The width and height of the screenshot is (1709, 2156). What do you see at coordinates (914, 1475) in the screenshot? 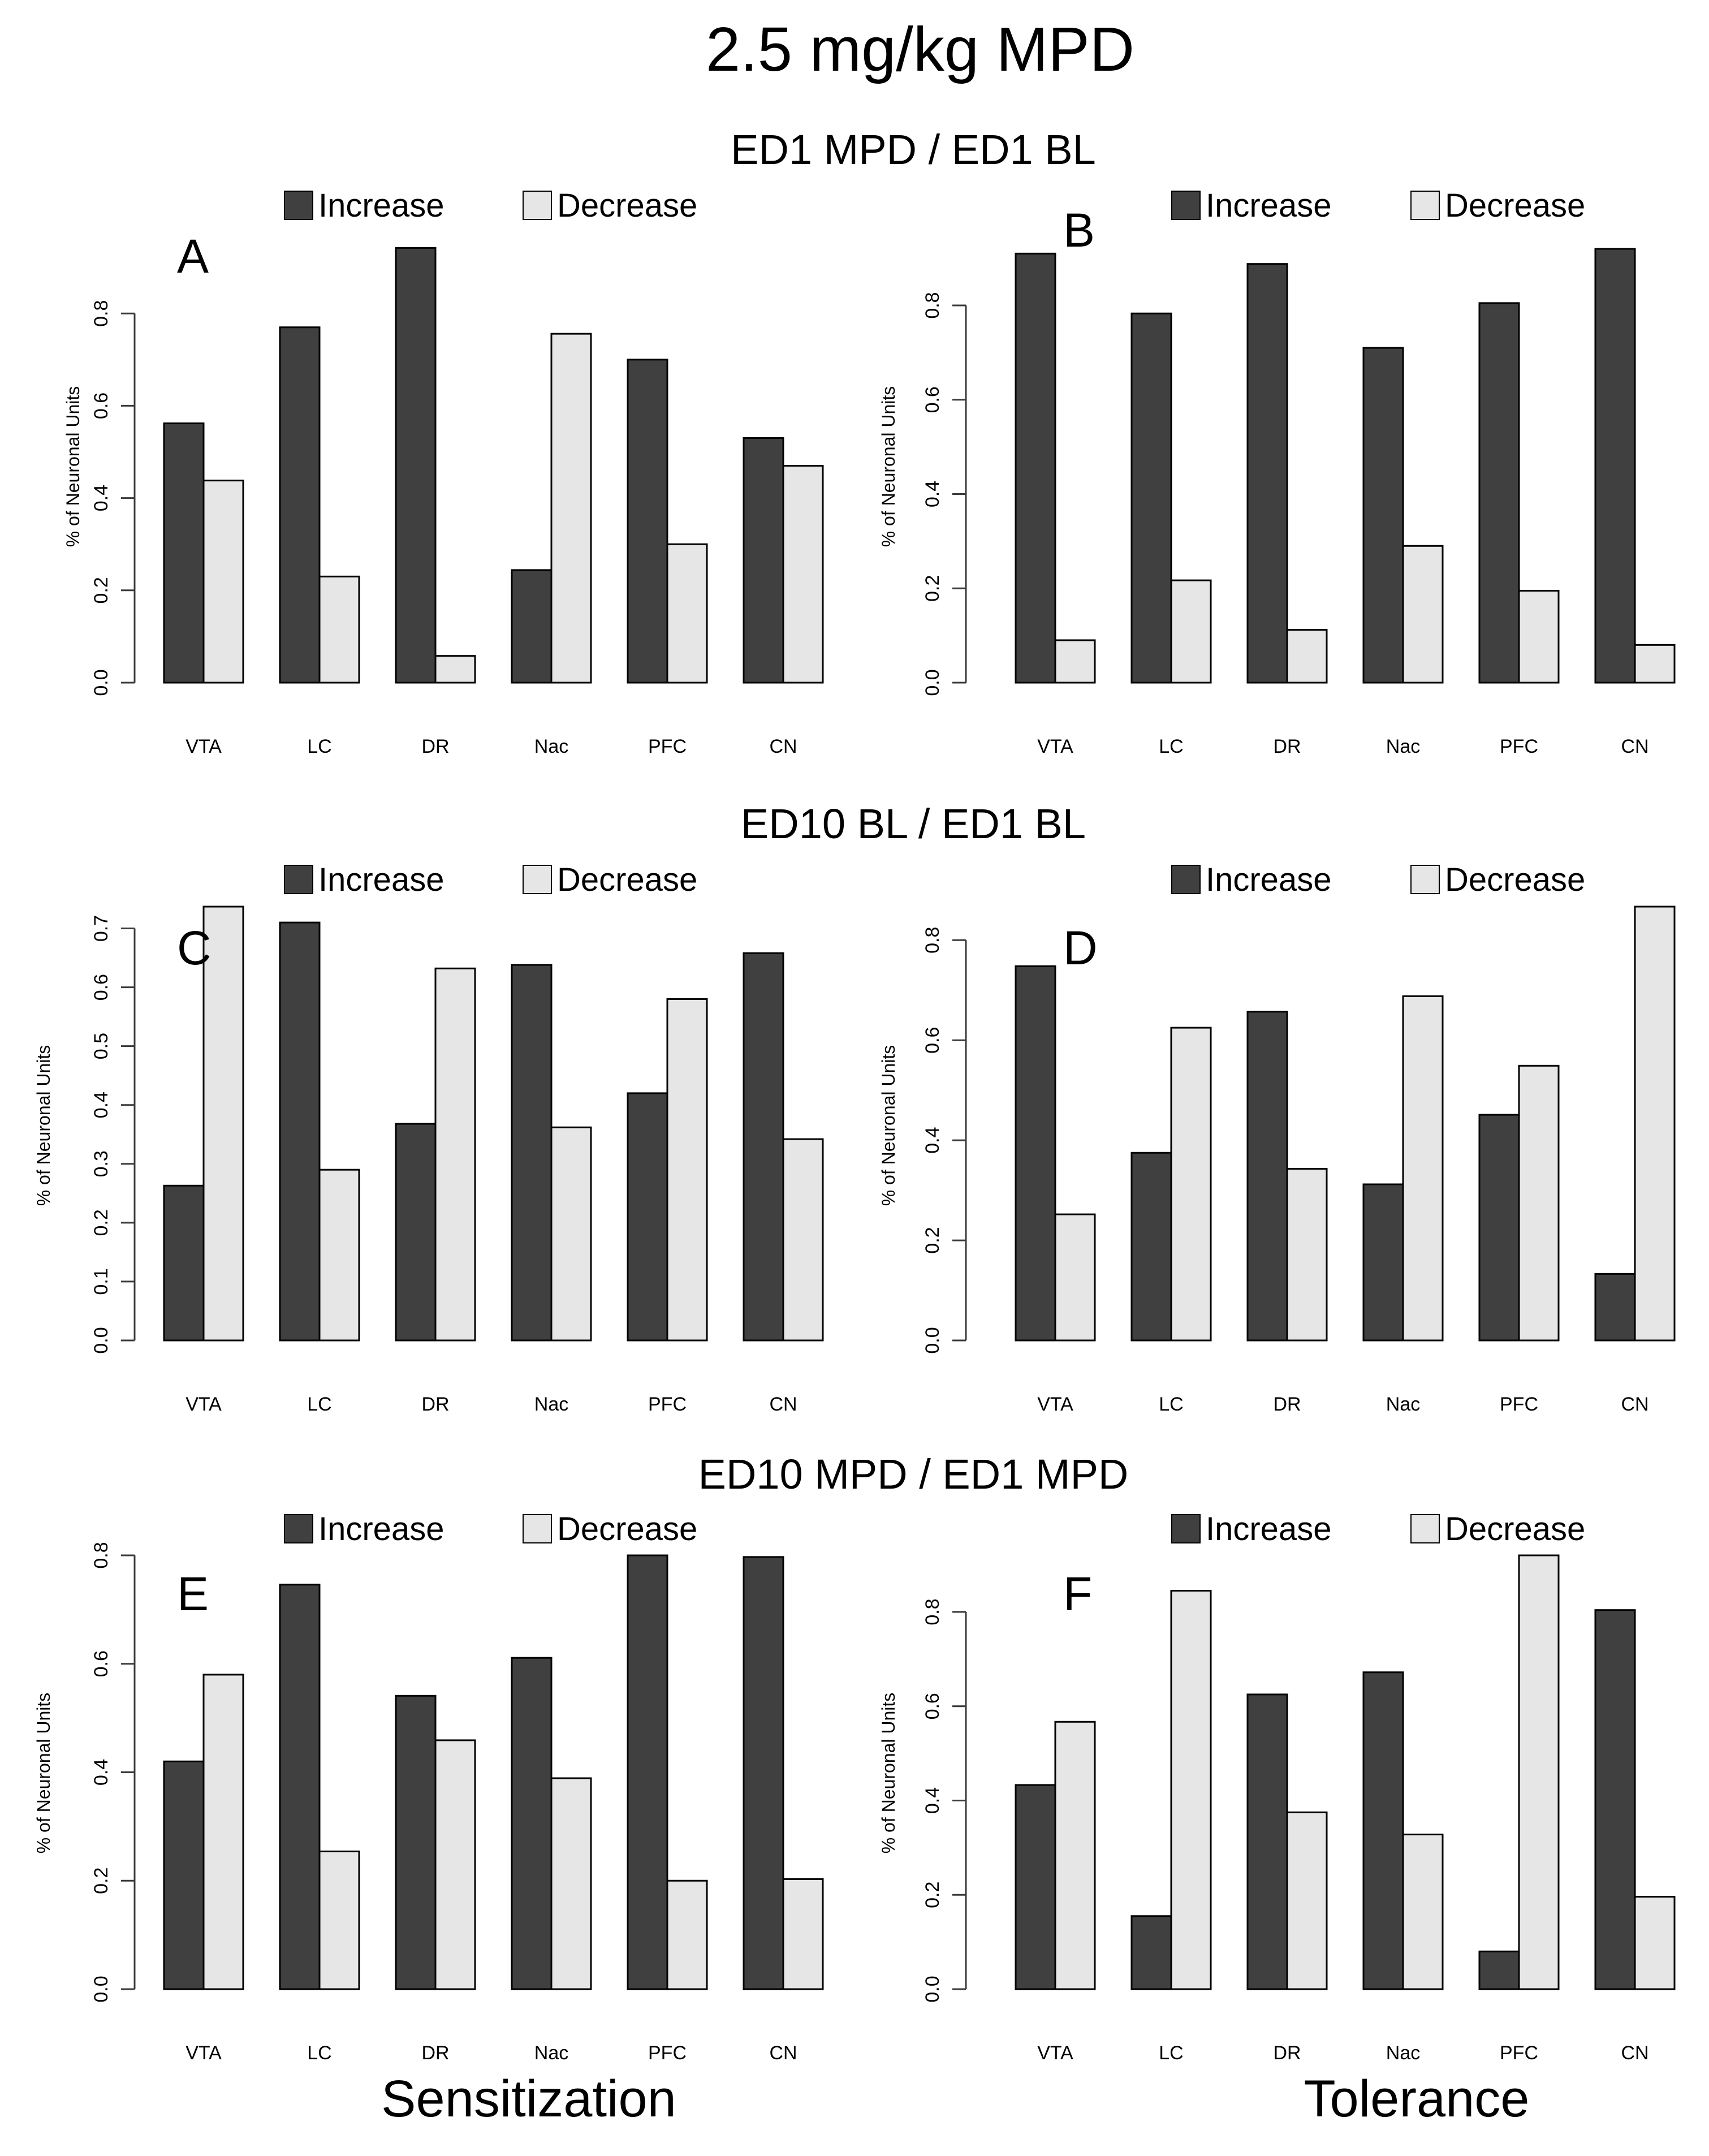
I see `row-title-3: ED10 MPD / ED1 MPD` at bounding box center [914, 1475].